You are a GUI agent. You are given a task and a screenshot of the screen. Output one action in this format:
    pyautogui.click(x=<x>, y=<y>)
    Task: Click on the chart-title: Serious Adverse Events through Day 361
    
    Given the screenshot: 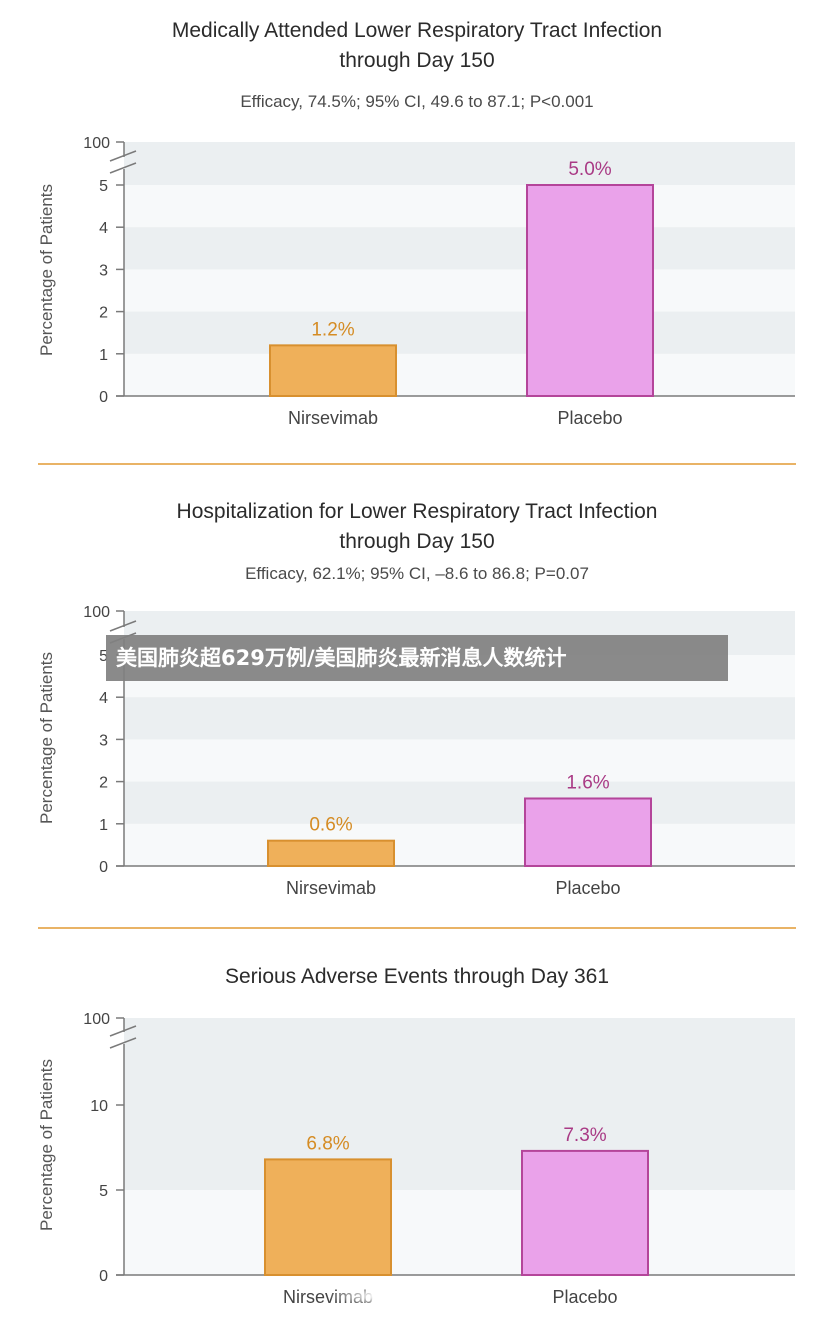 What is the action you would take?
    pyautogui.click(x=417, y=977)
    